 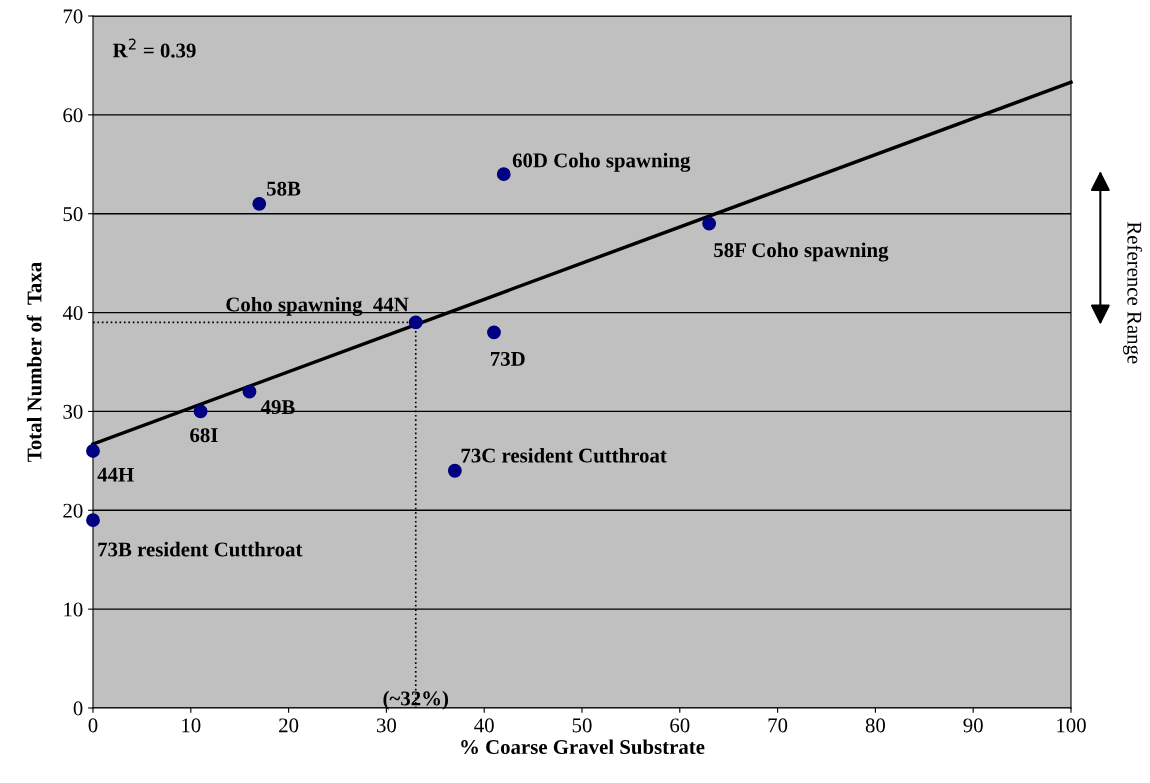 What do you see at coordinates (601, 162) in the screenshot?
I see `annotation: 60D Coho spawning` at bounding box center [601, 162].